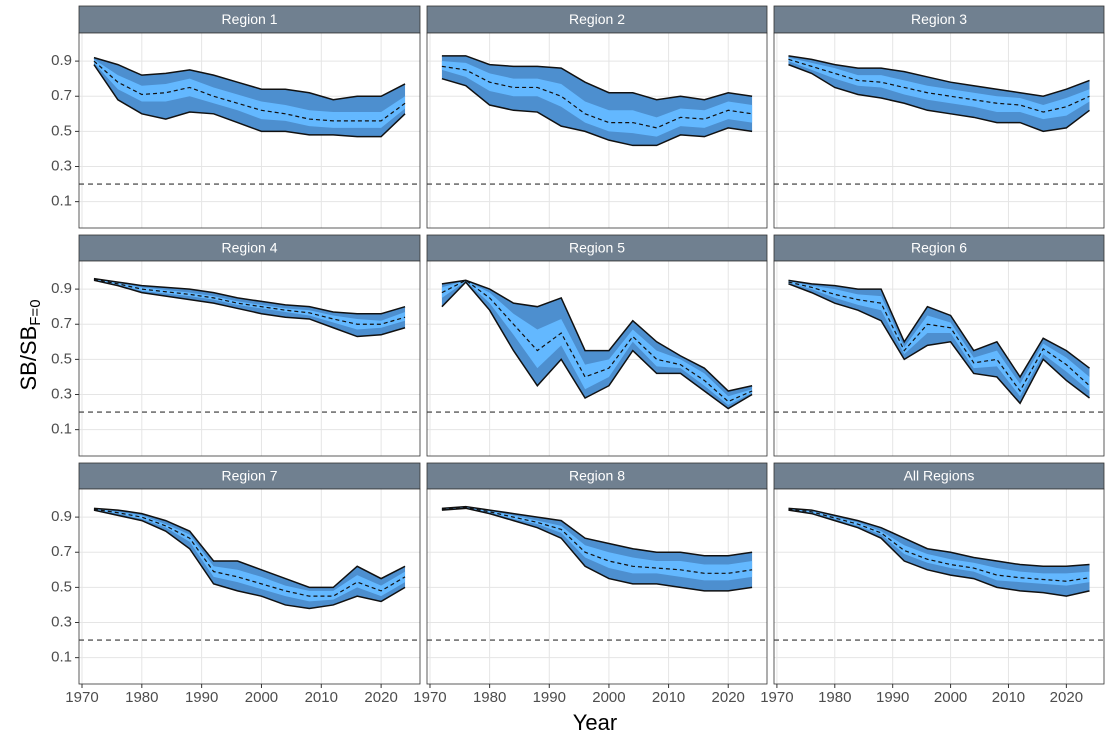 The image size is (1109, 740). I want to click on y-axis-label: SB/SBF=0, so click(30, 344).